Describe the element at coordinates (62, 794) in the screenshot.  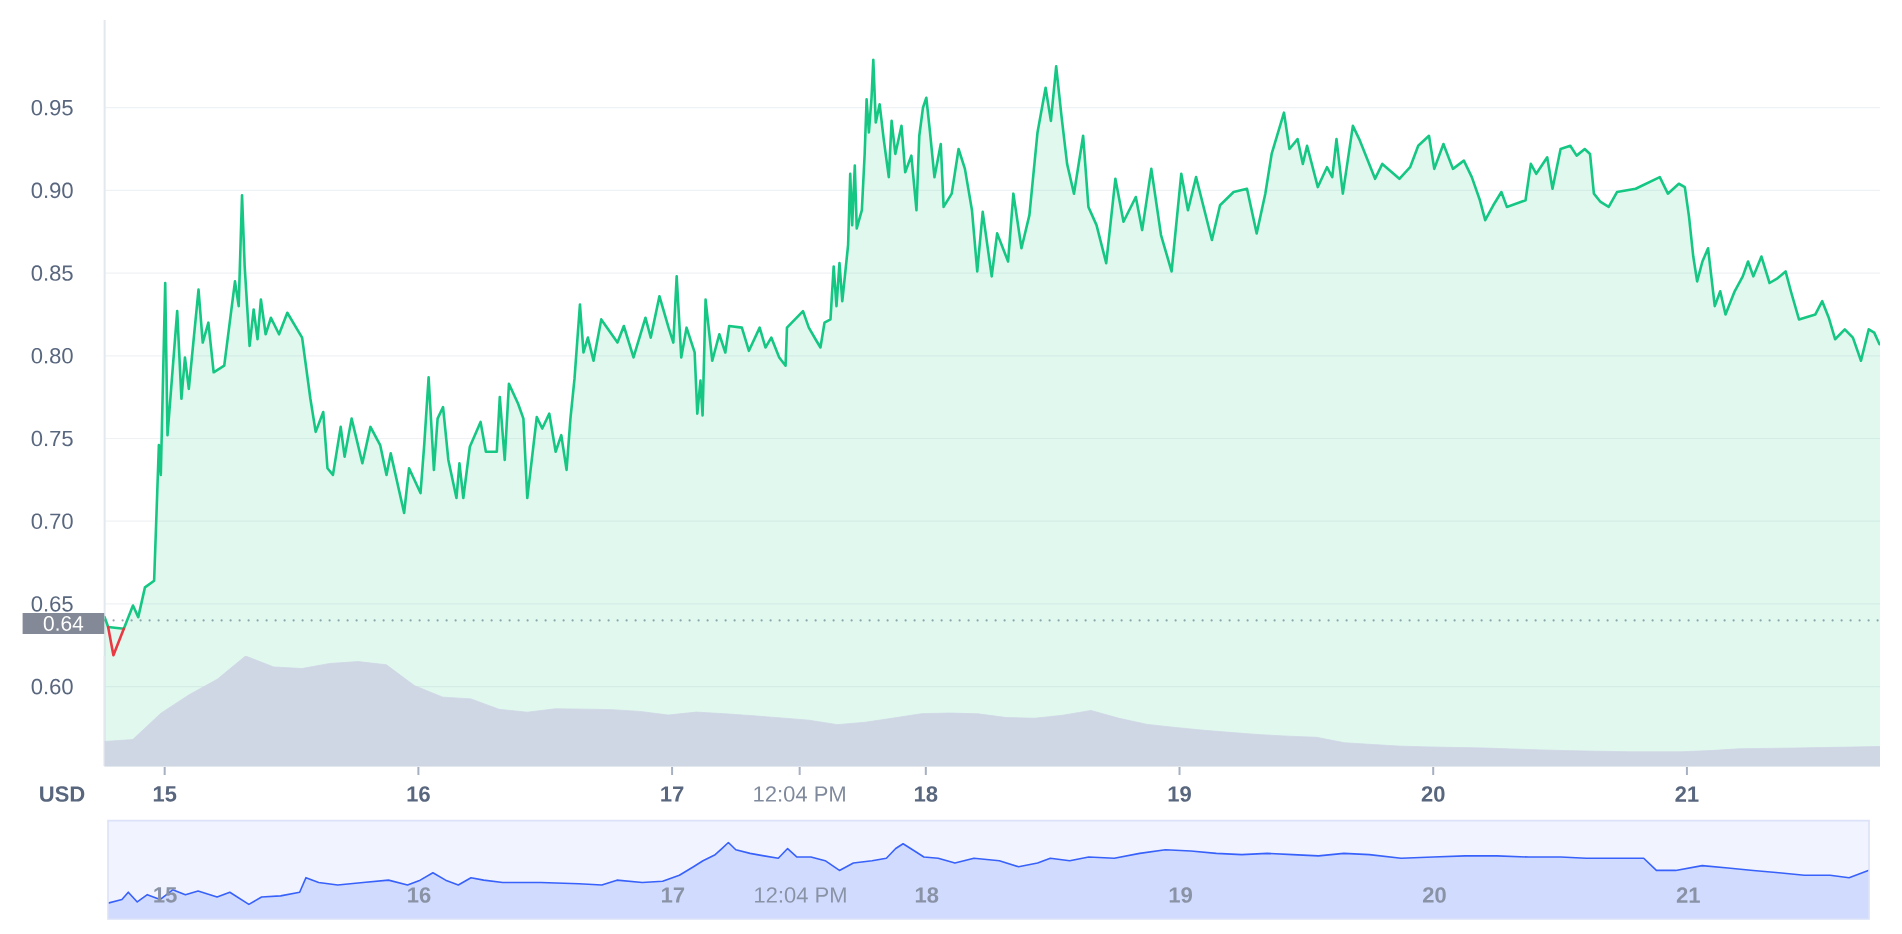
I see `y-axis-title: USD` at that location.